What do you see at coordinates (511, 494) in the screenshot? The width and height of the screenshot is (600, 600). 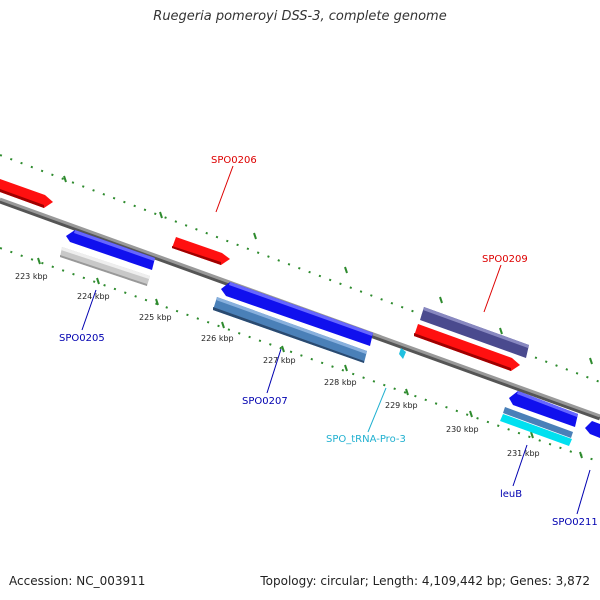 I see `gene-label-leub: leuB` at bounding box center [511, 494].